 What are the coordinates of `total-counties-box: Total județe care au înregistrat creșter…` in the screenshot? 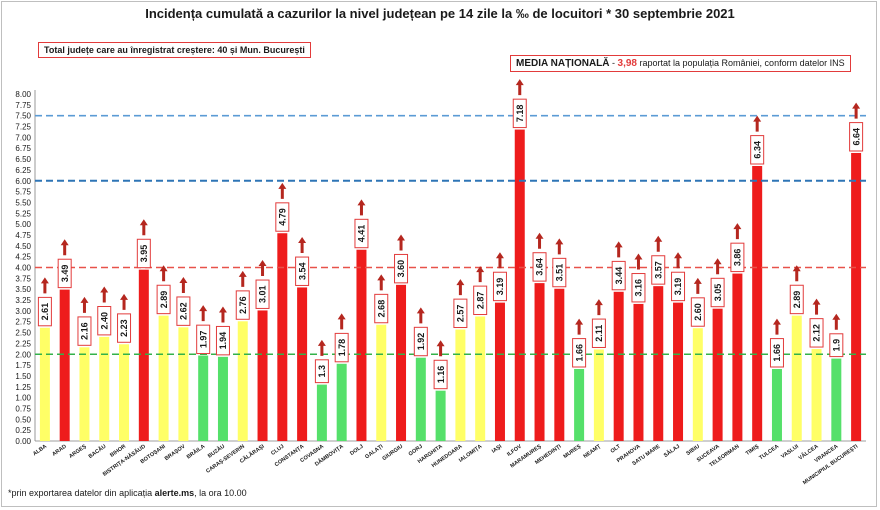 It's located at (174, 50).